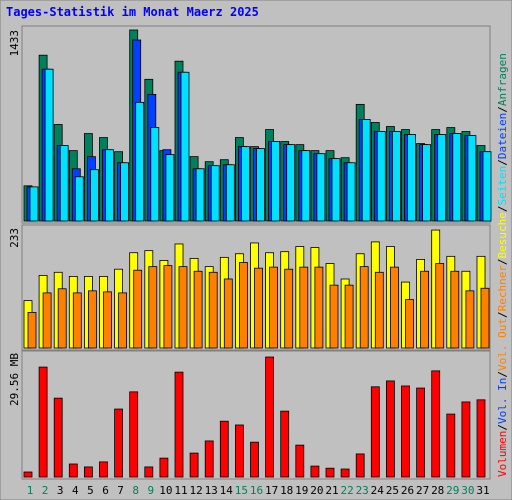 The image size is (512, 500). What do you see at coordinates (30, 490) in the screenshot?
I see `x-tick-label: 1` at bounding box center [30, 490].